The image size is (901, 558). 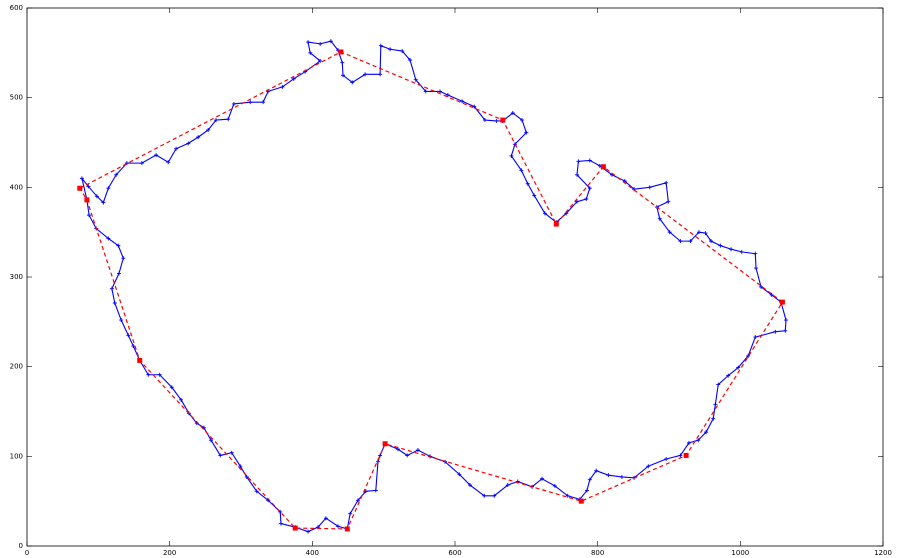 What do you see at coordinates (16, 8) in the screenshot?
I see `y-tick-label: 600` at bounding box center [16, 8].